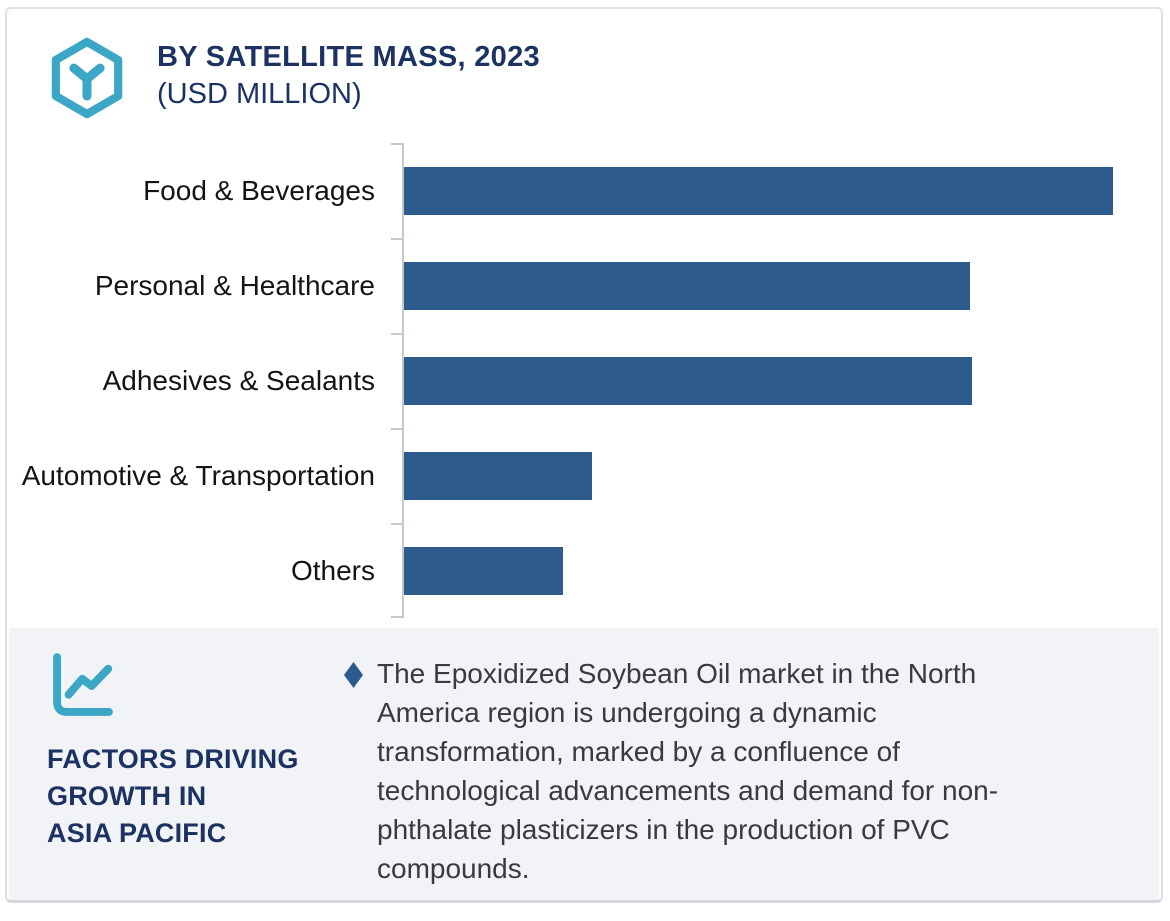 Image resolution: width=1170 pixels, height=921 pixels. Describe the element at coordinates (173, 796) in the screenshot. I see `factors-heading: FACTORS DRIVING GROWTH IN ASIA PACIFIC` at that location.